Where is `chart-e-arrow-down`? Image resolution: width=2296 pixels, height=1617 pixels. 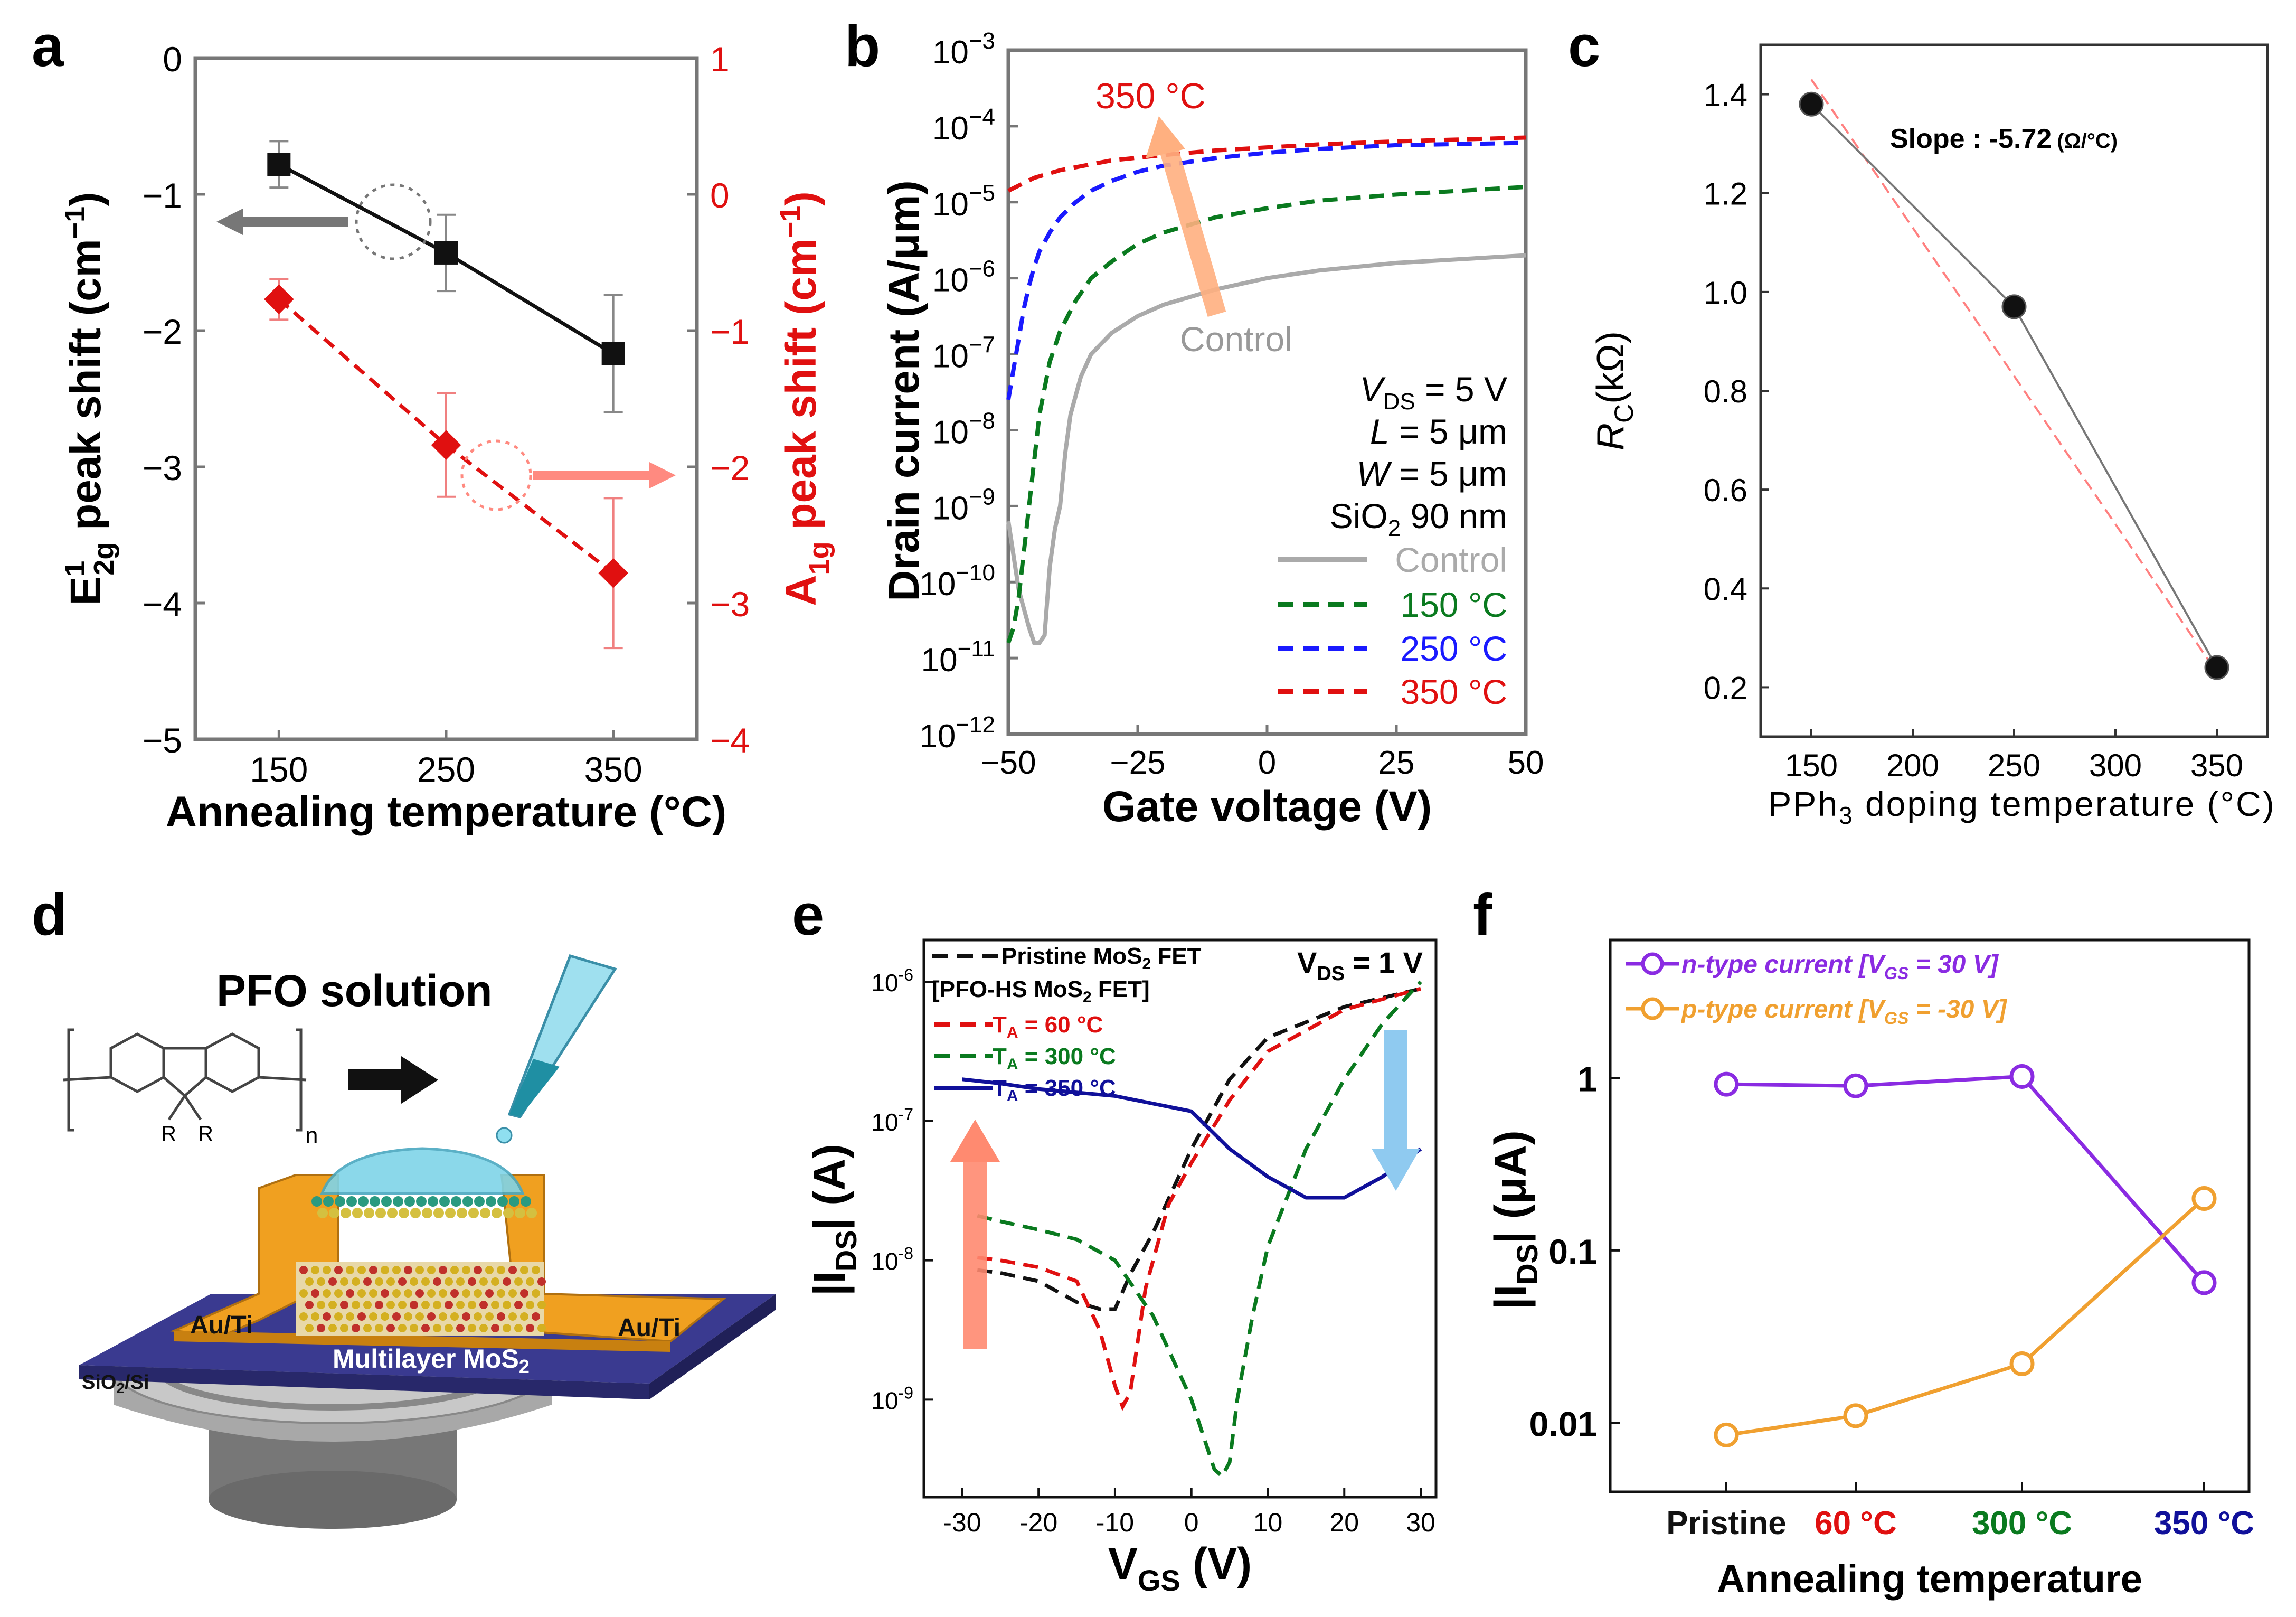 chart-e-arrow-down is located at coordinates (1395, 1090).